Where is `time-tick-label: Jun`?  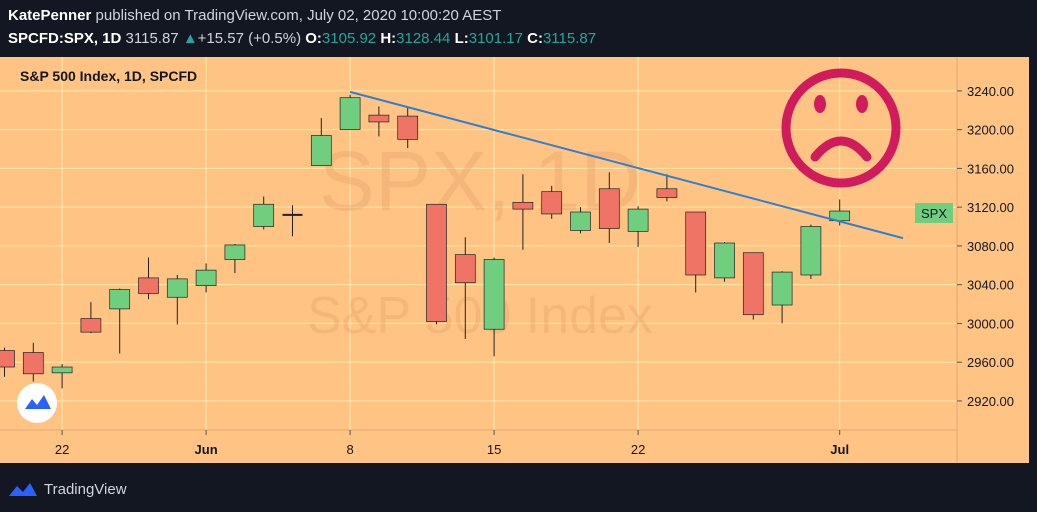
time-tick-label: Jun is located at coordinates (206, 449).